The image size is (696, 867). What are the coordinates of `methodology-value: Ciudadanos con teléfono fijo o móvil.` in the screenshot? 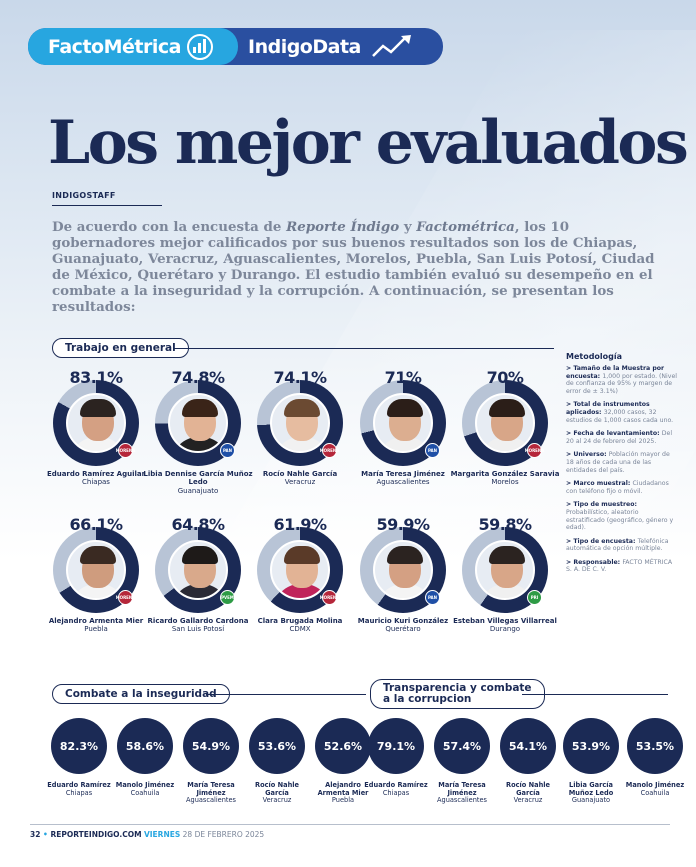 It's located at (617, 487).